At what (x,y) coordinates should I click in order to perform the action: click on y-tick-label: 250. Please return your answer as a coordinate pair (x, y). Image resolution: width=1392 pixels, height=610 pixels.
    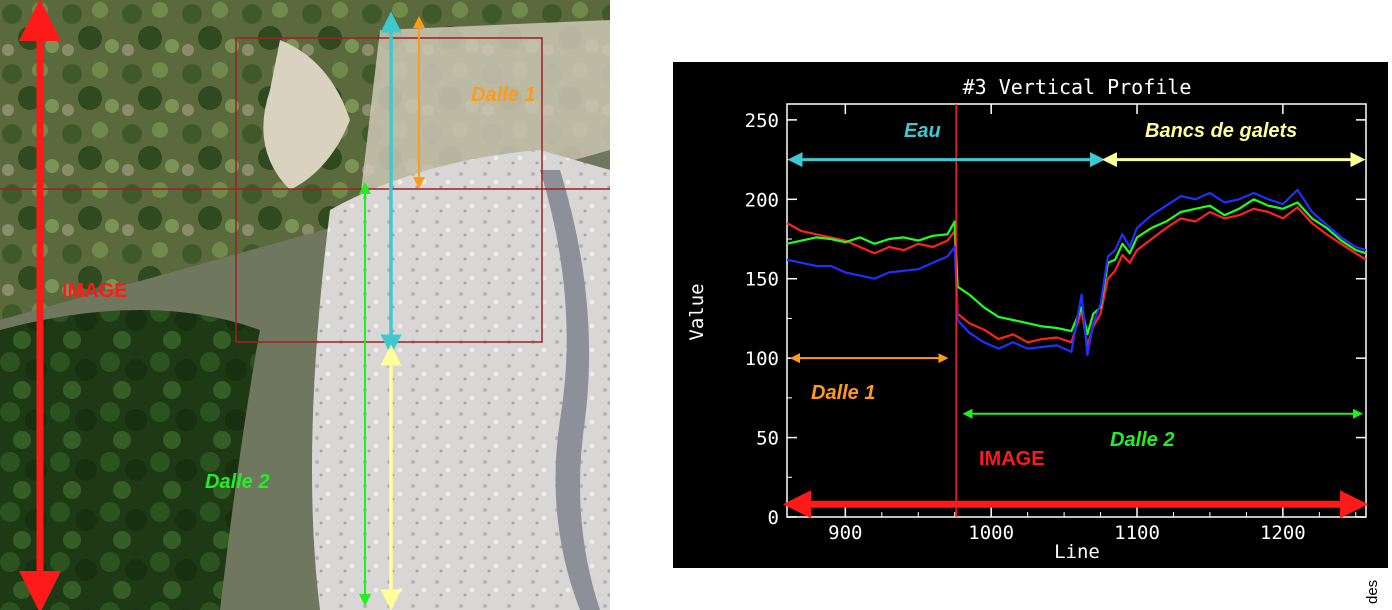
    Looking at the image, I should click on (762, 121).